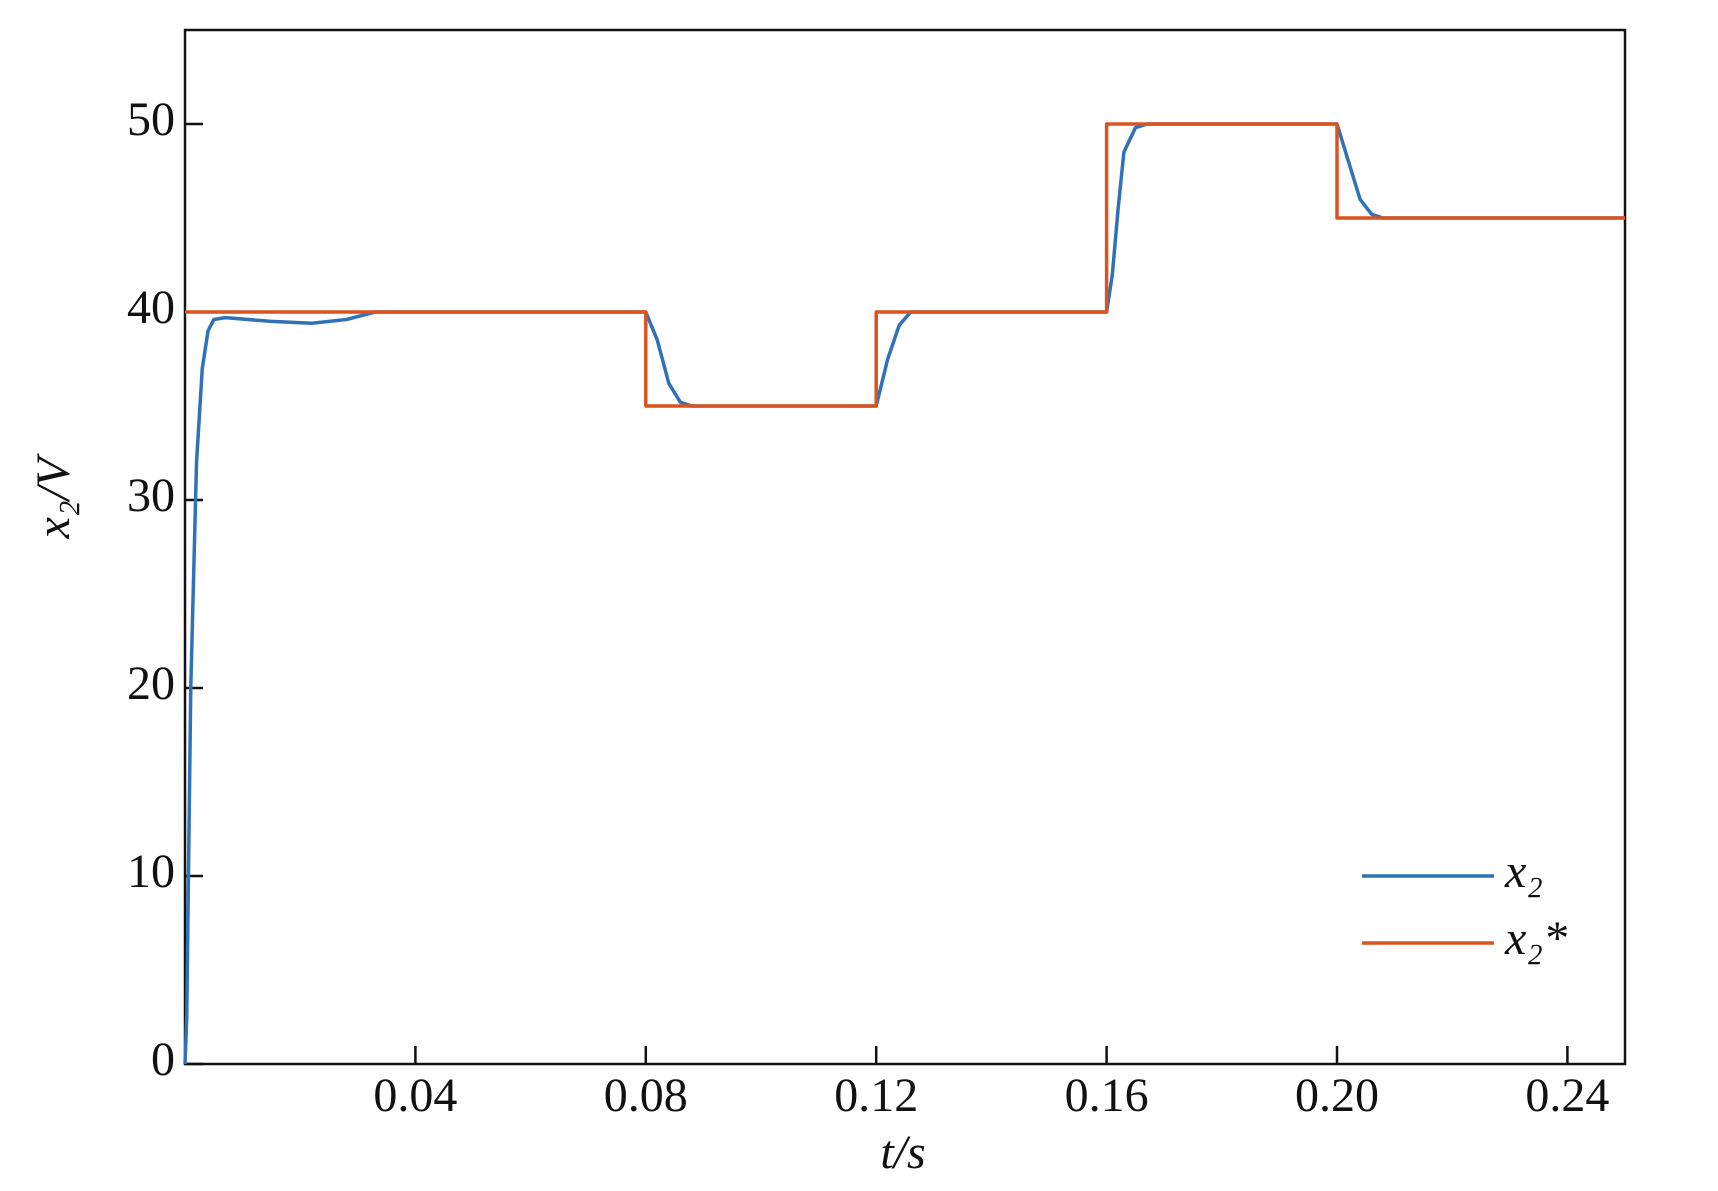  Describe the element at coordinates (876, 1095) in the screenshot. I see `x-tick-label: 0.12` at that location.